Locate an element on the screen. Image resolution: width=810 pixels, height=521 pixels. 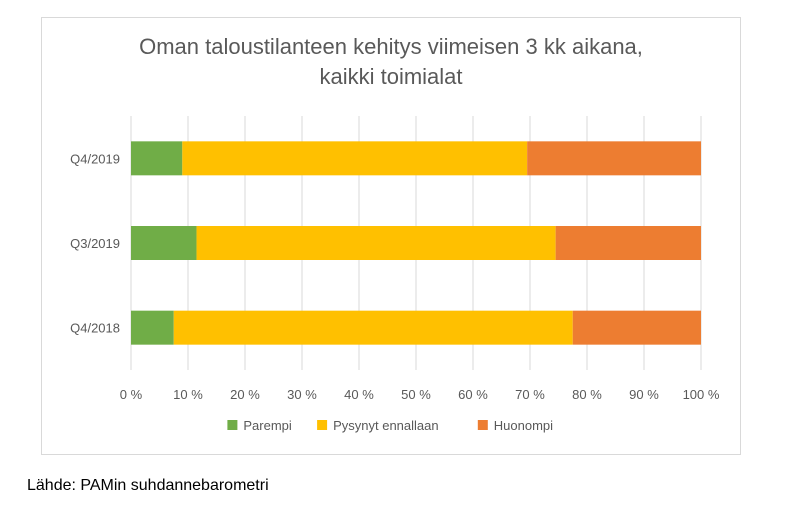
category-label: Q3/2019 is located at coordinates (95, 243).